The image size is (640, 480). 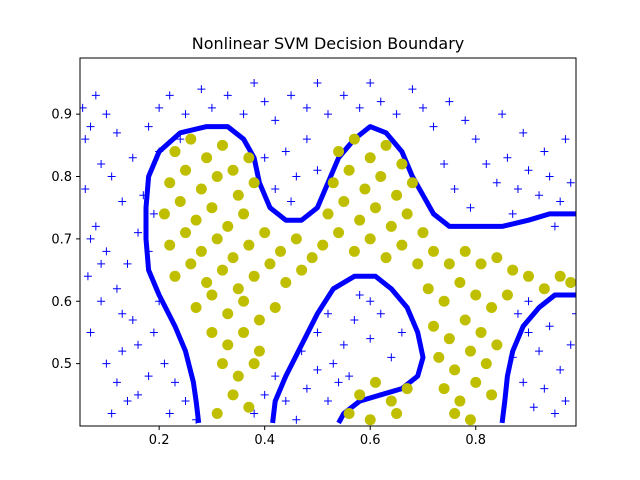 I want to click on y-axis: 0.5 0.6 0.7 0.8 0.9, so click(x=65, y=240).